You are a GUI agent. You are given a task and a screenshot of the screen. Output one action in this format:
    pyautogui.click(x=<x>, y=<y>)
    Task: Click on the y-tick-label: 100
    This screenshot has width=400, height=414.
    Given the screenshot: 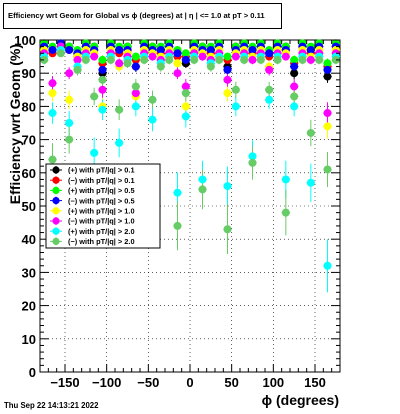 What is the action you would take?
    pyautogui.click(x=25, y=40)
    